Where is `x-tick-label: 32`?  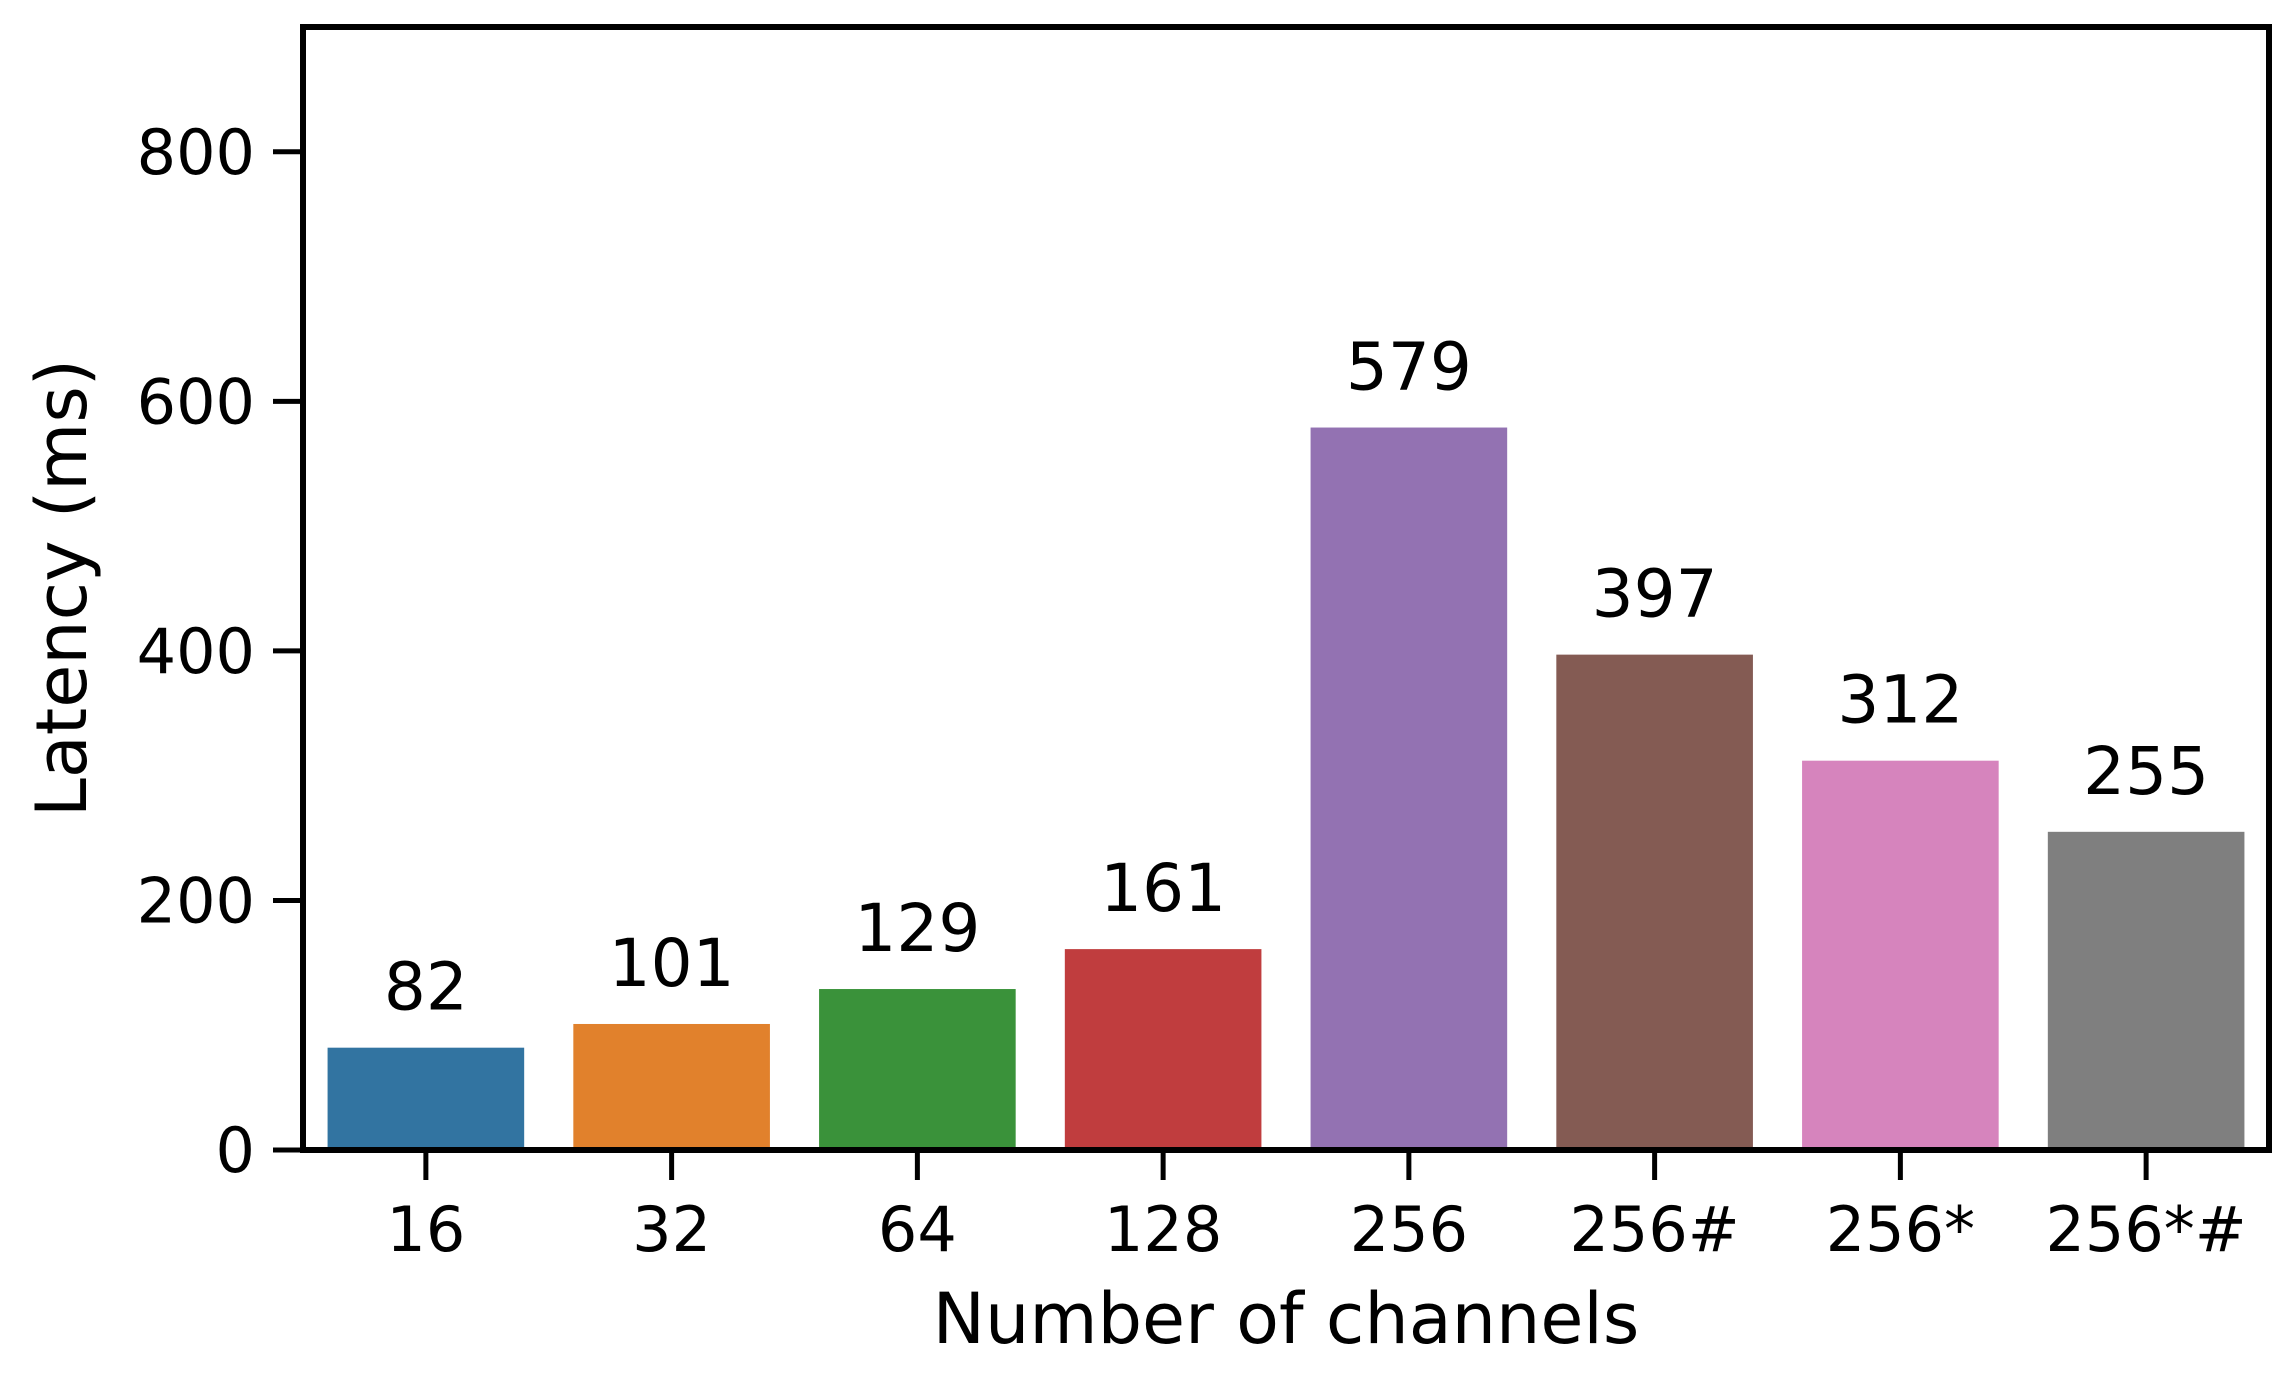 x-tick-label: 32 is located at coordinates (671, 1229).